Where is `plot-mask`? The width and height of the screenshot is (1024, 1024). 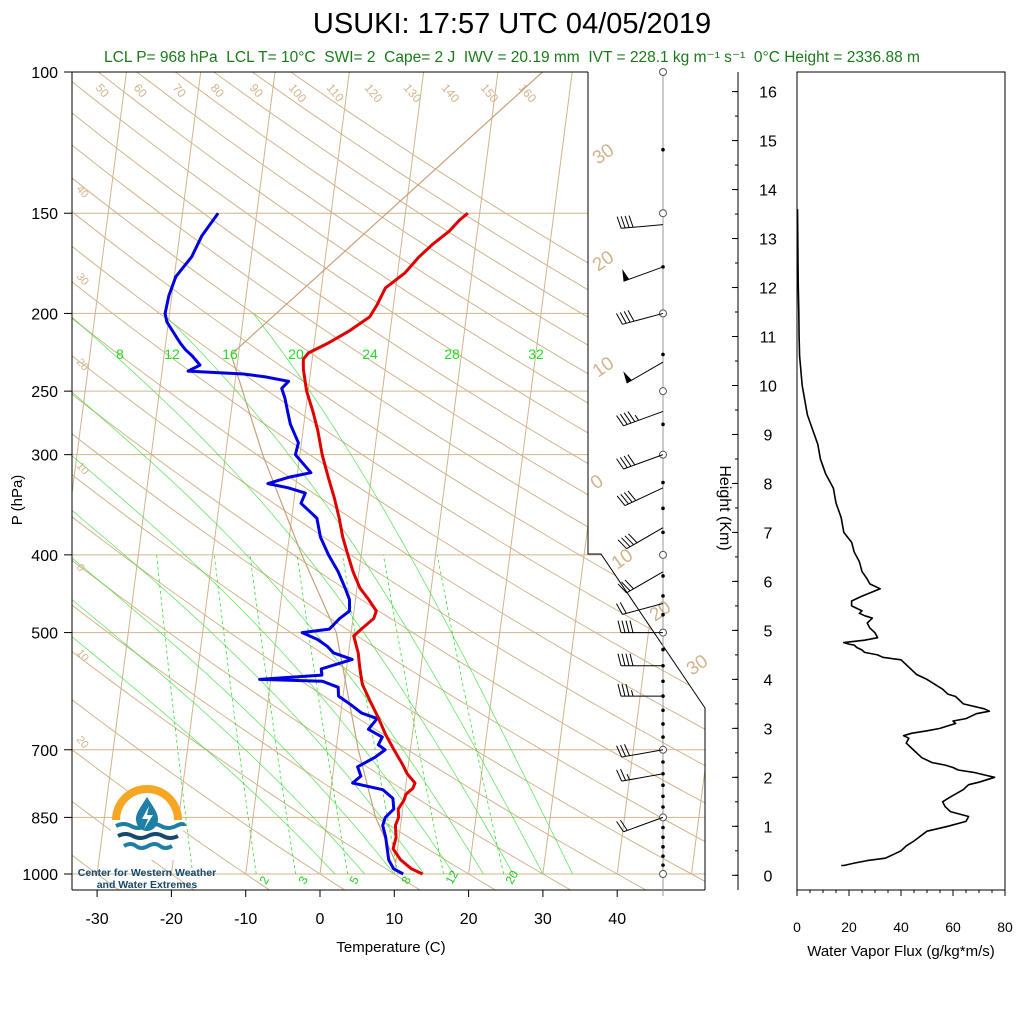
plot-mask is located at coordinates (646, 390).